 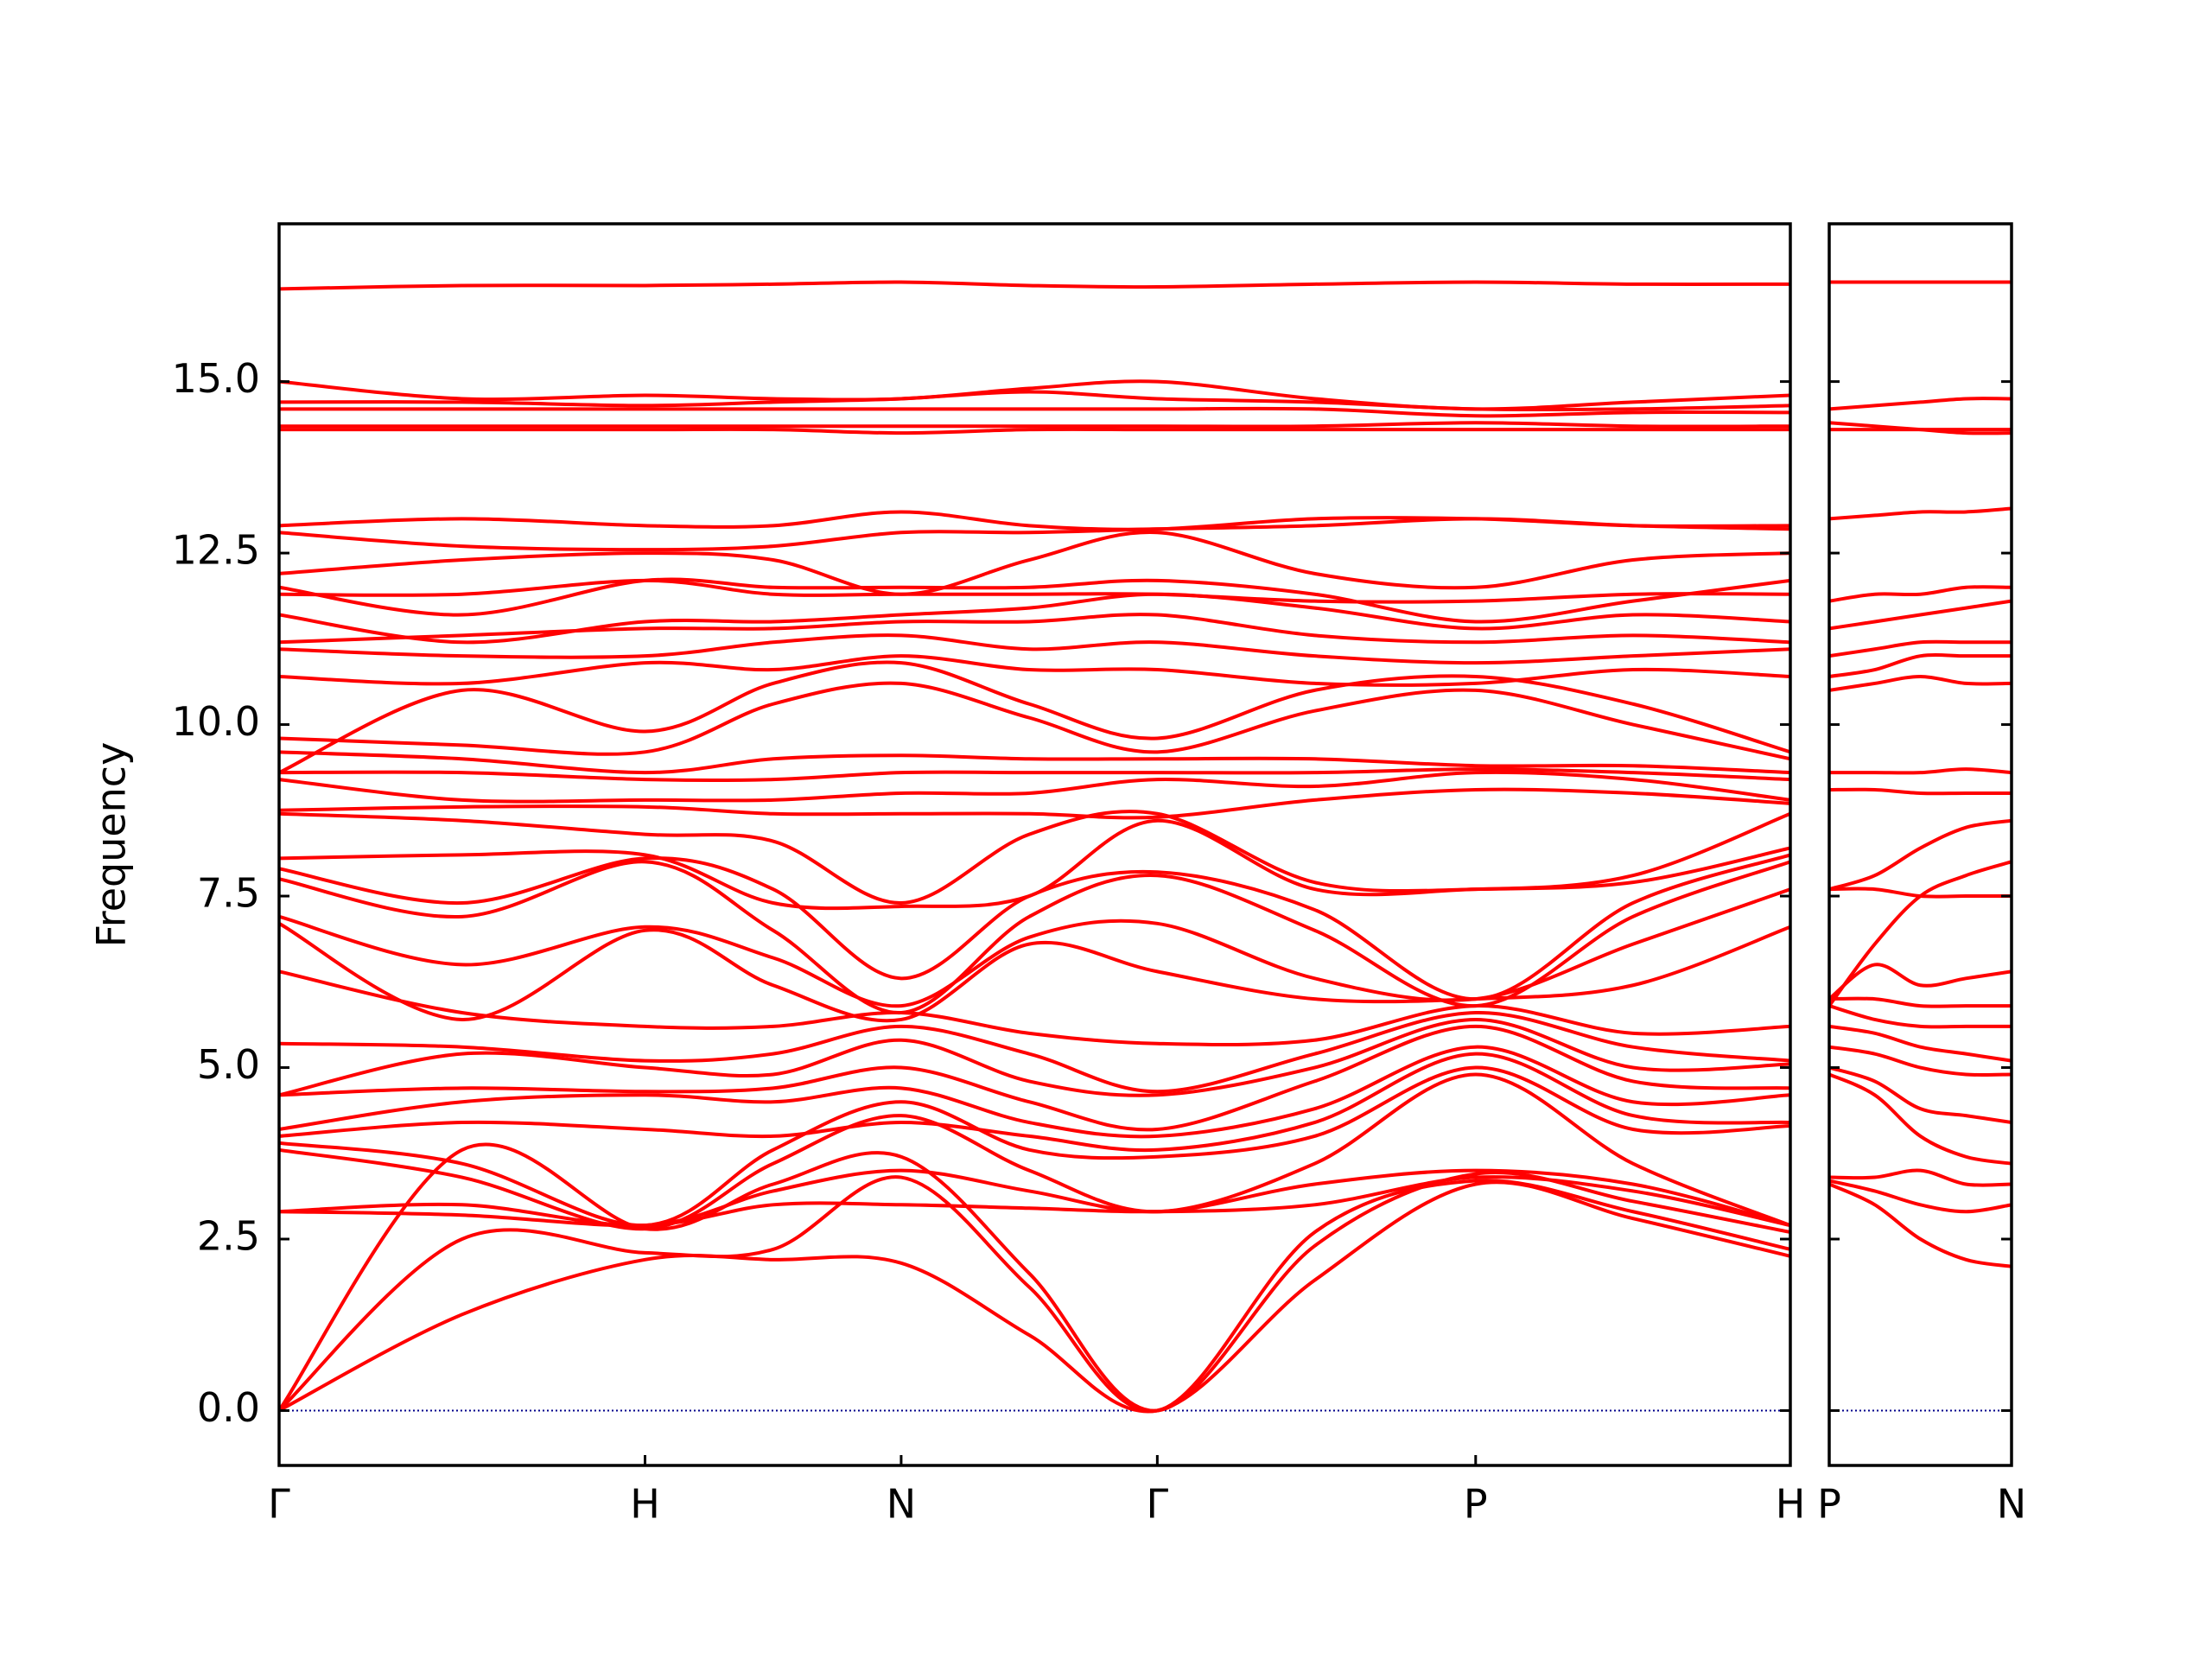 I want to click on y-tick-label: 5.0, so click(x=229, y=1064).